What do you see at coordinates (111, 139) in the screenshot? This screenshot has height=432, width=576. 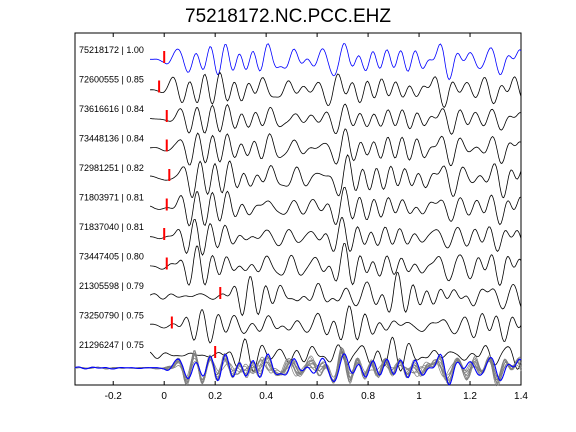 I see `trace-label: 73448136 | 0.84` at bounding box center [111, 139].